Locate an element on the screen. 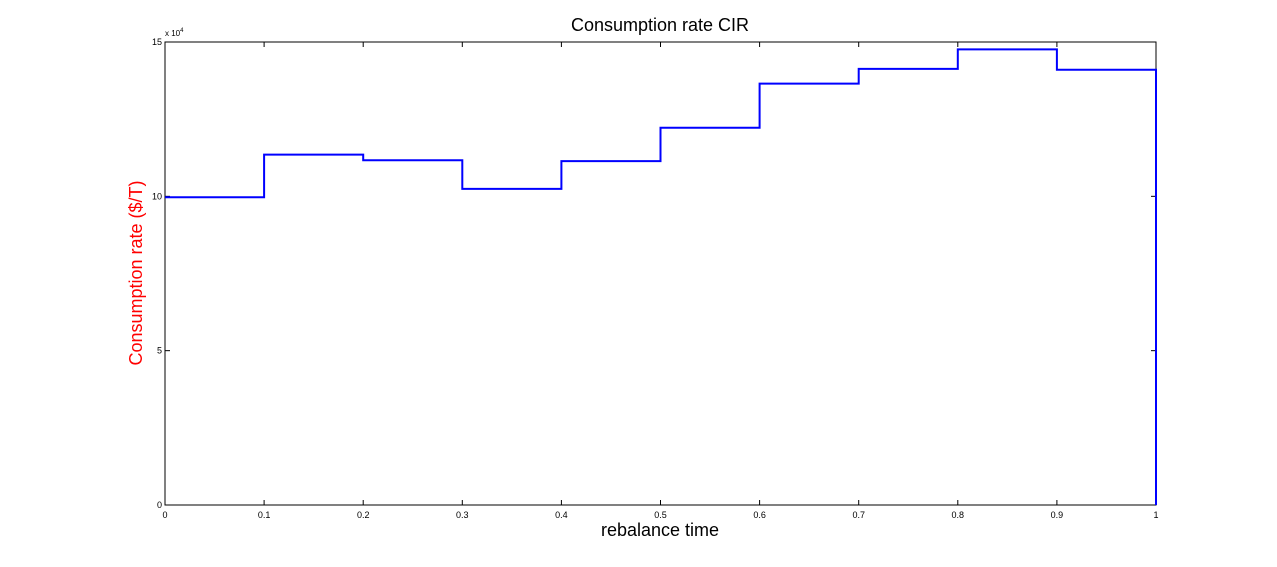 The image size is (1277, 567). x-tick-label: 0 is located at coordinates (164, 515).